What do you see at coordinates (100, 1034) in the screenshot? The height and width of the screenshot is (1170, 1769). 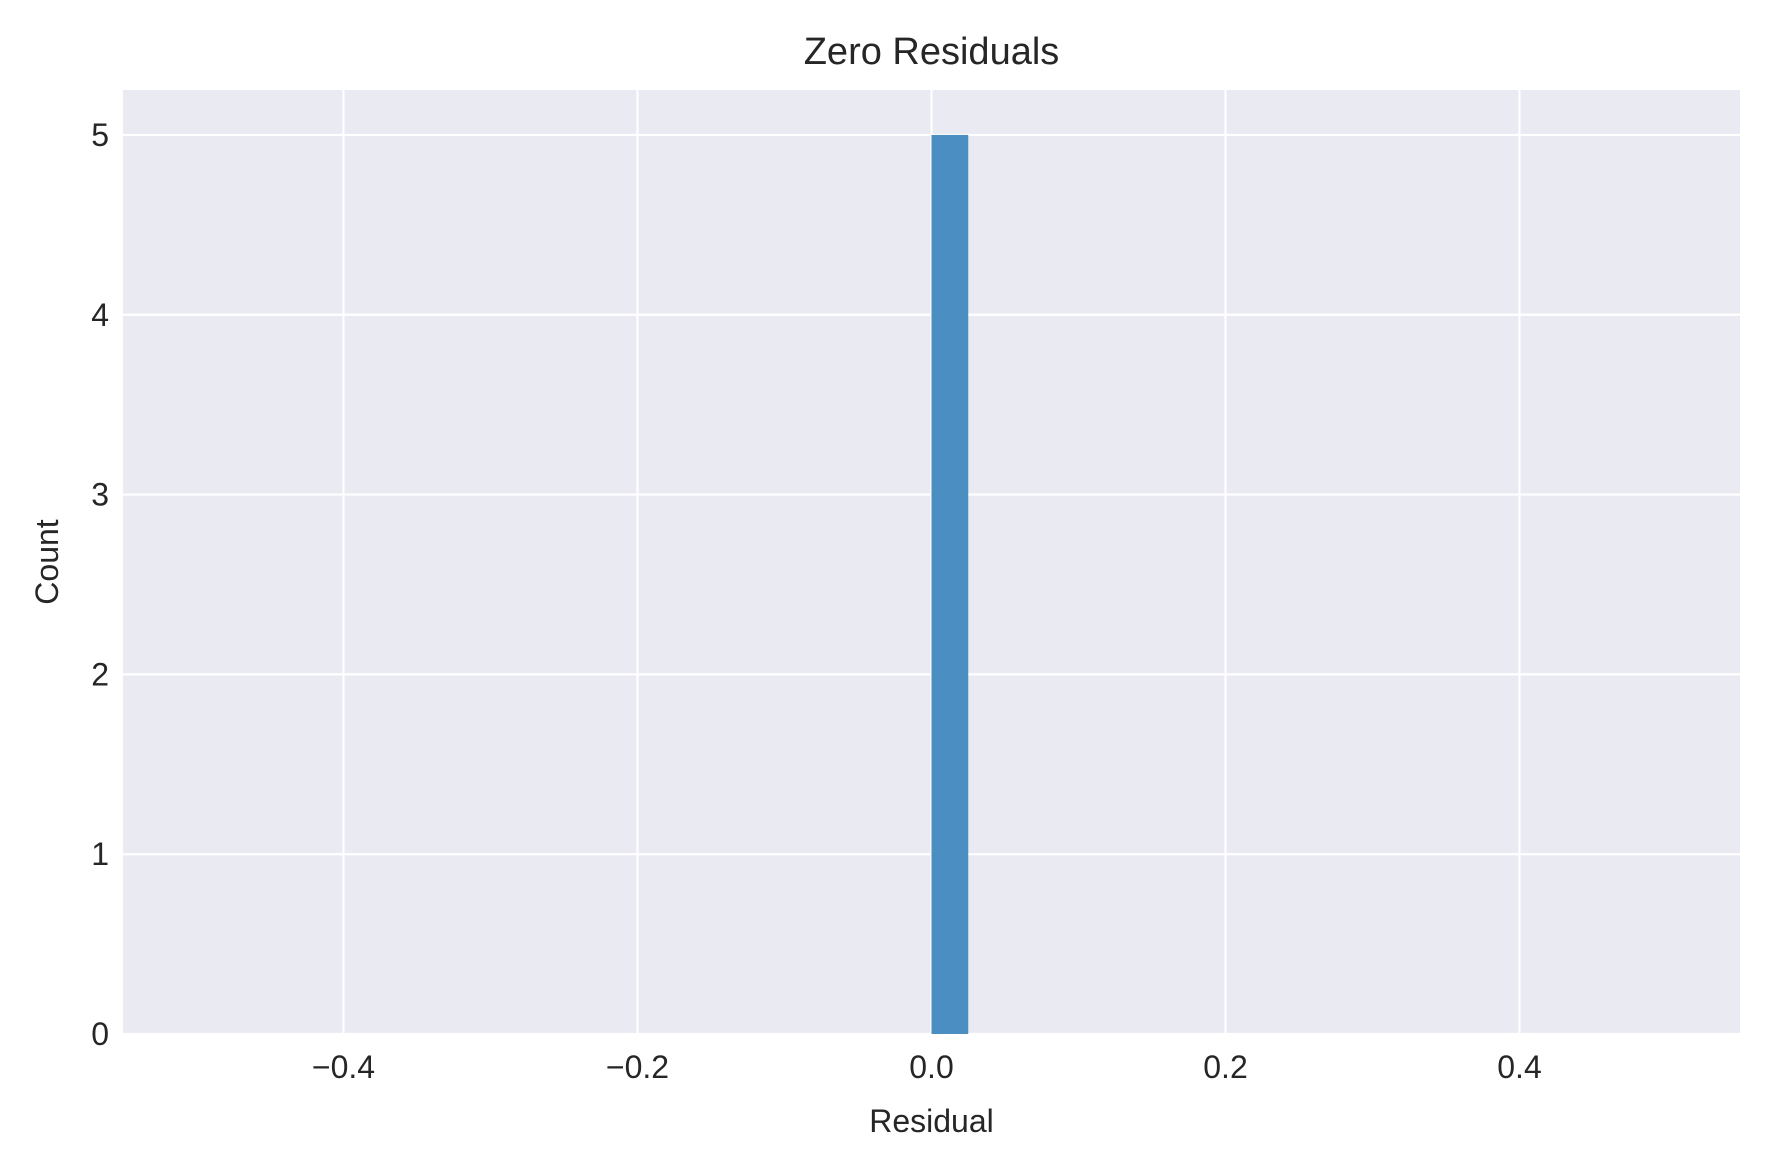 I see `y-tick-label: 0` at bounding box center [100, 1034].